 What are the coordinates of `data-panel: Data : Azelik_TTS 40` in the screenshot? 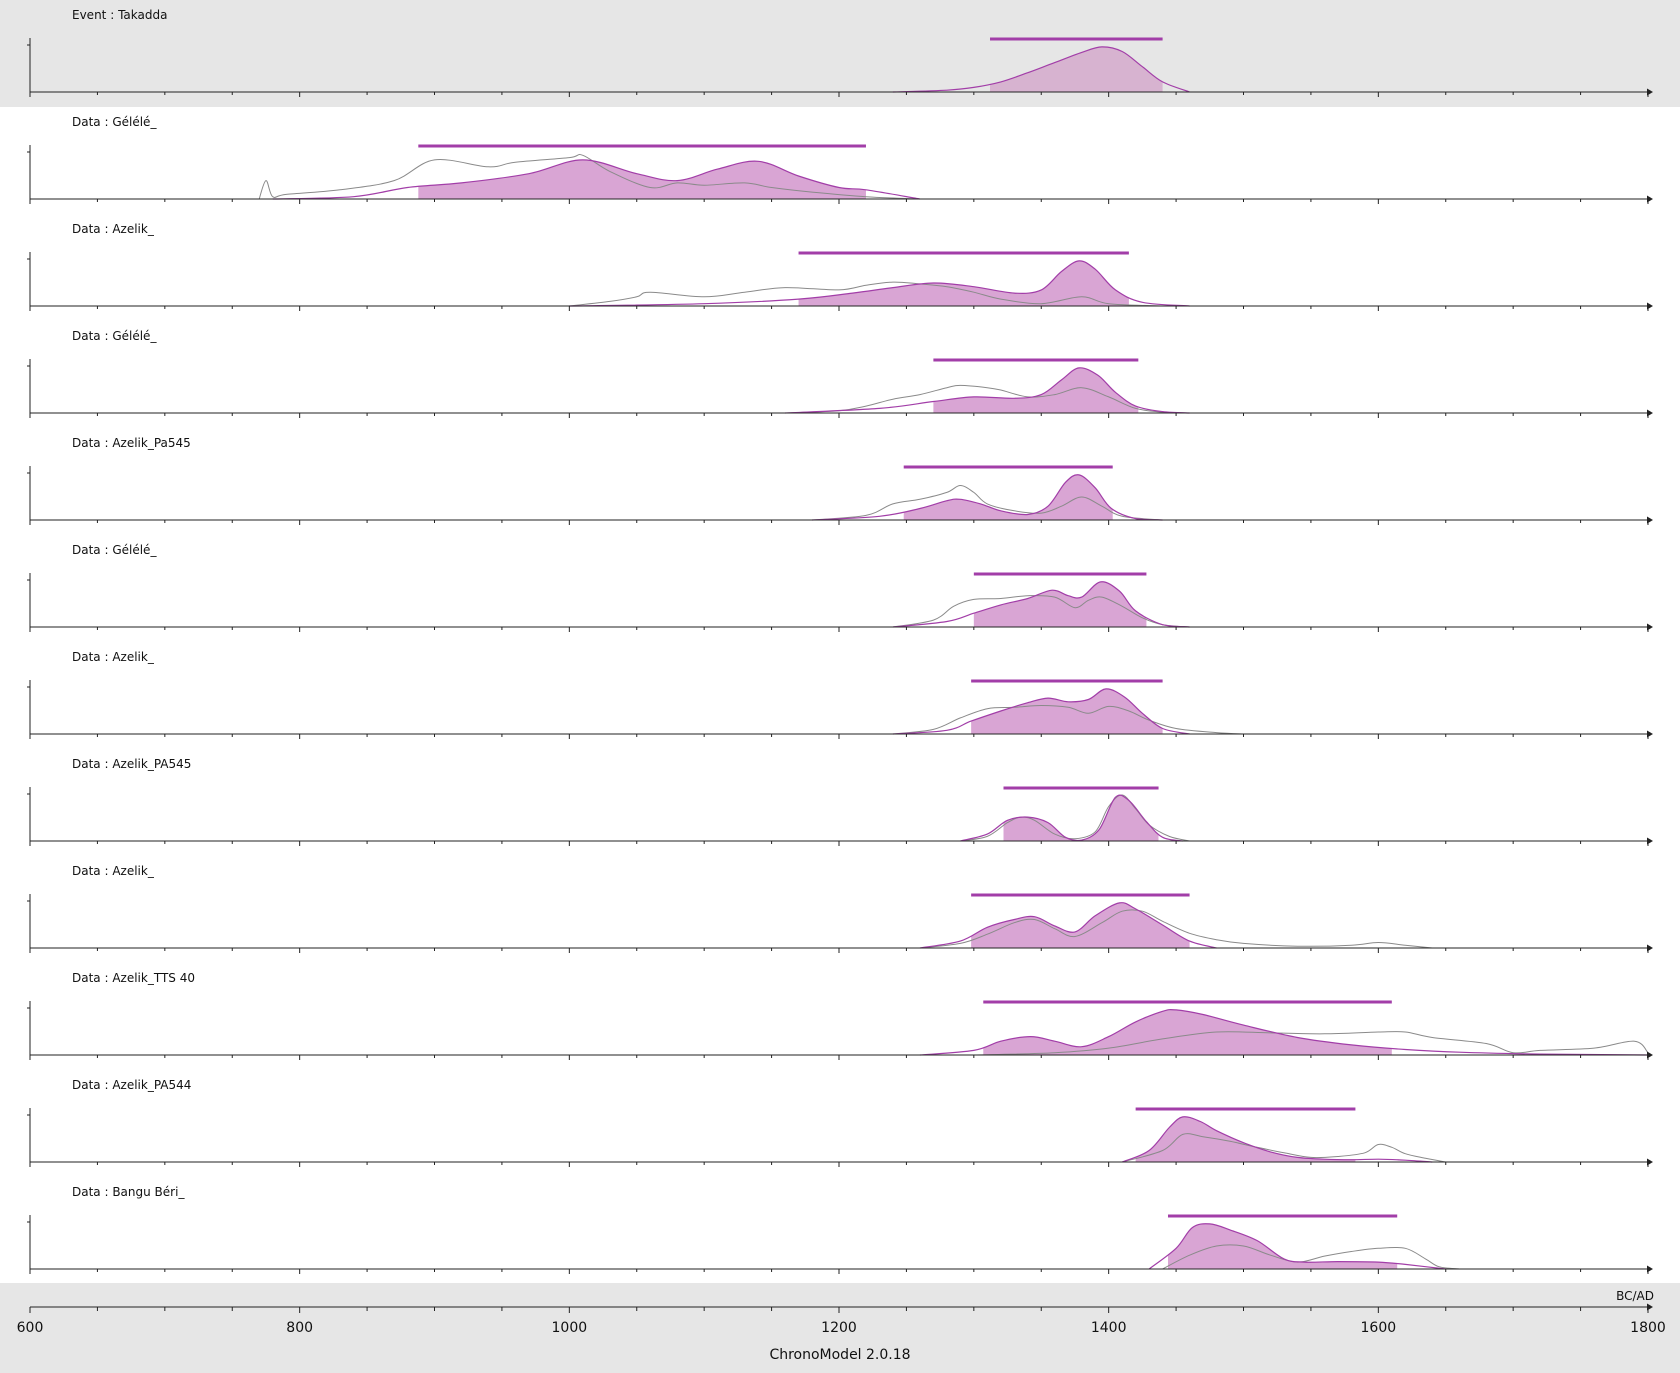 It's located at (840, 1016).